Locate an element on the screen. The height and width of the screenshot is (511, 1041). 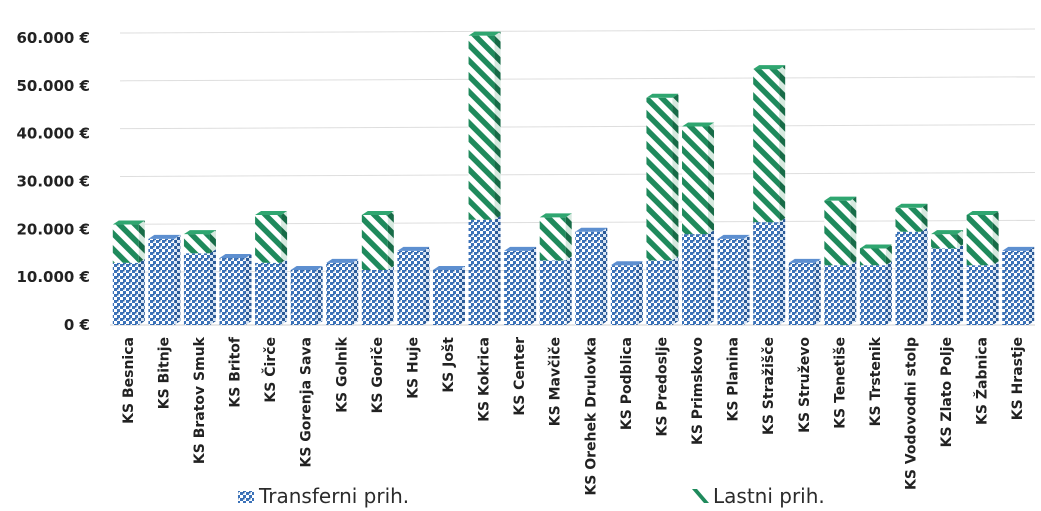
y-tick-label: 30.000 € is located at coordinates (53, 182).